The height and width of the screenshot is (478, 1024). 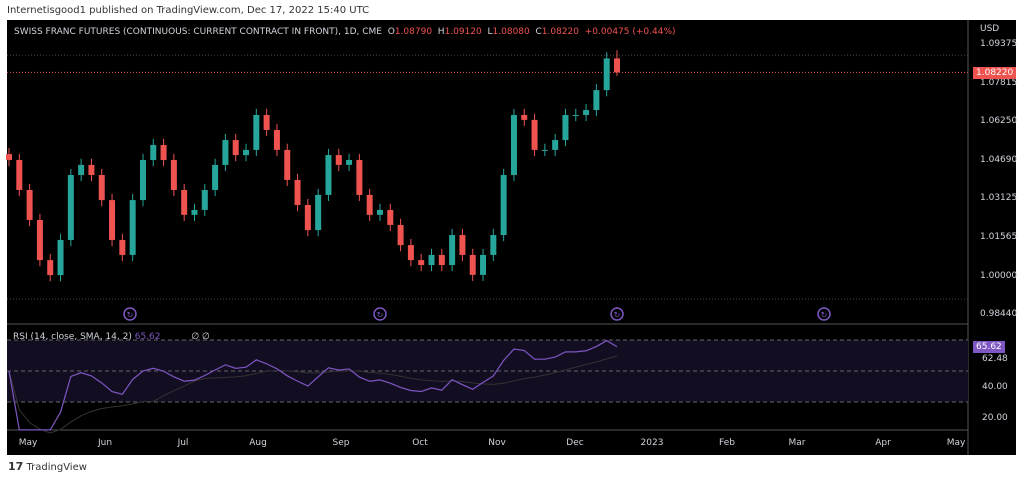 I want to click on price-axis-tick: 1.01565, so click(x=999, y=237).